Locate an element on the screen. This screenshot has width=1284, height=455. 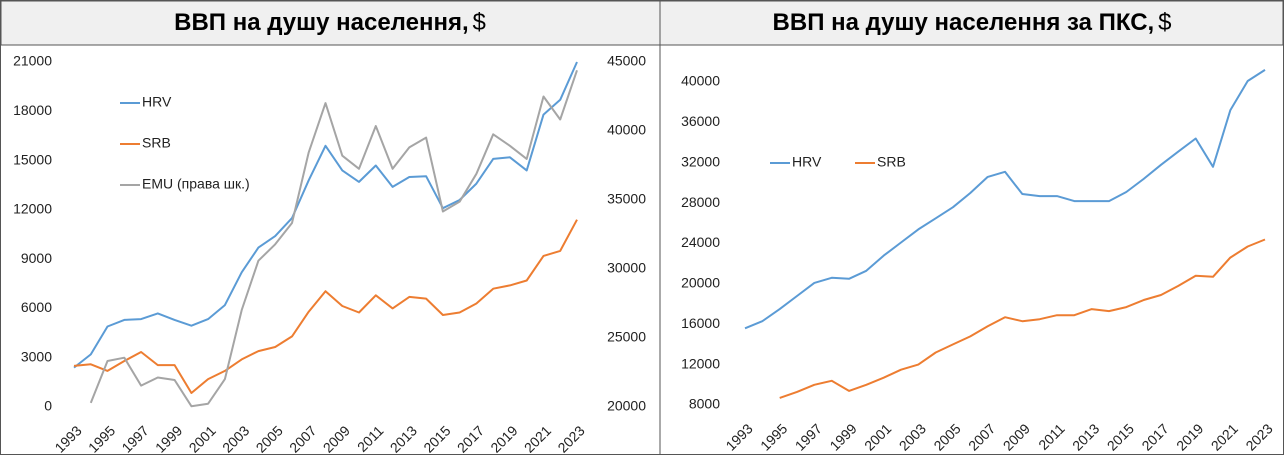
y-tick-label: 24000 is located at coordinates (700, 242).